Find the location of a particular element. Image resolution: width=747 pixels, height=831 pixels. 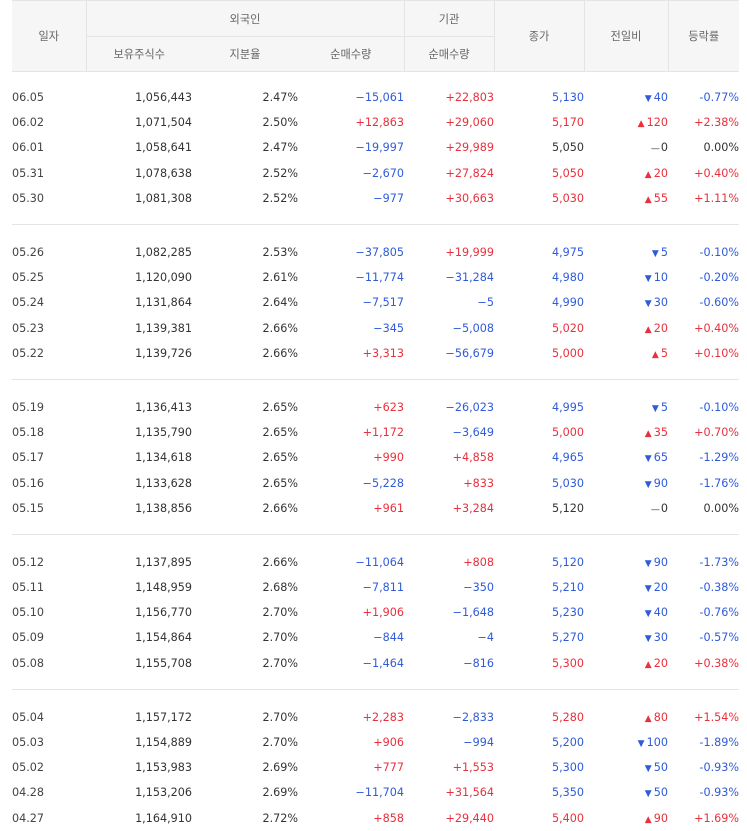

foreign-net-cell: +990 is located at coordinates (388, 458).